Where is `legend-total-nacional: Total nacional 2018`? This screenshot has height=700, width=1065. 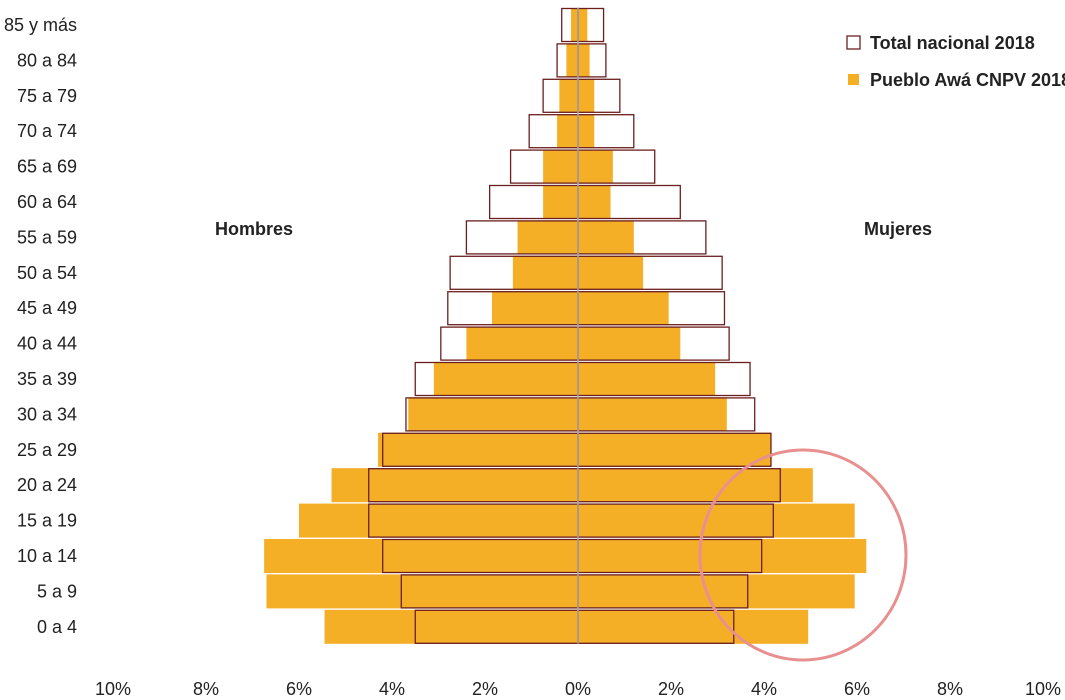 legend-total-nacional: Total nacional 2018 is located at coordinates (952, 43).